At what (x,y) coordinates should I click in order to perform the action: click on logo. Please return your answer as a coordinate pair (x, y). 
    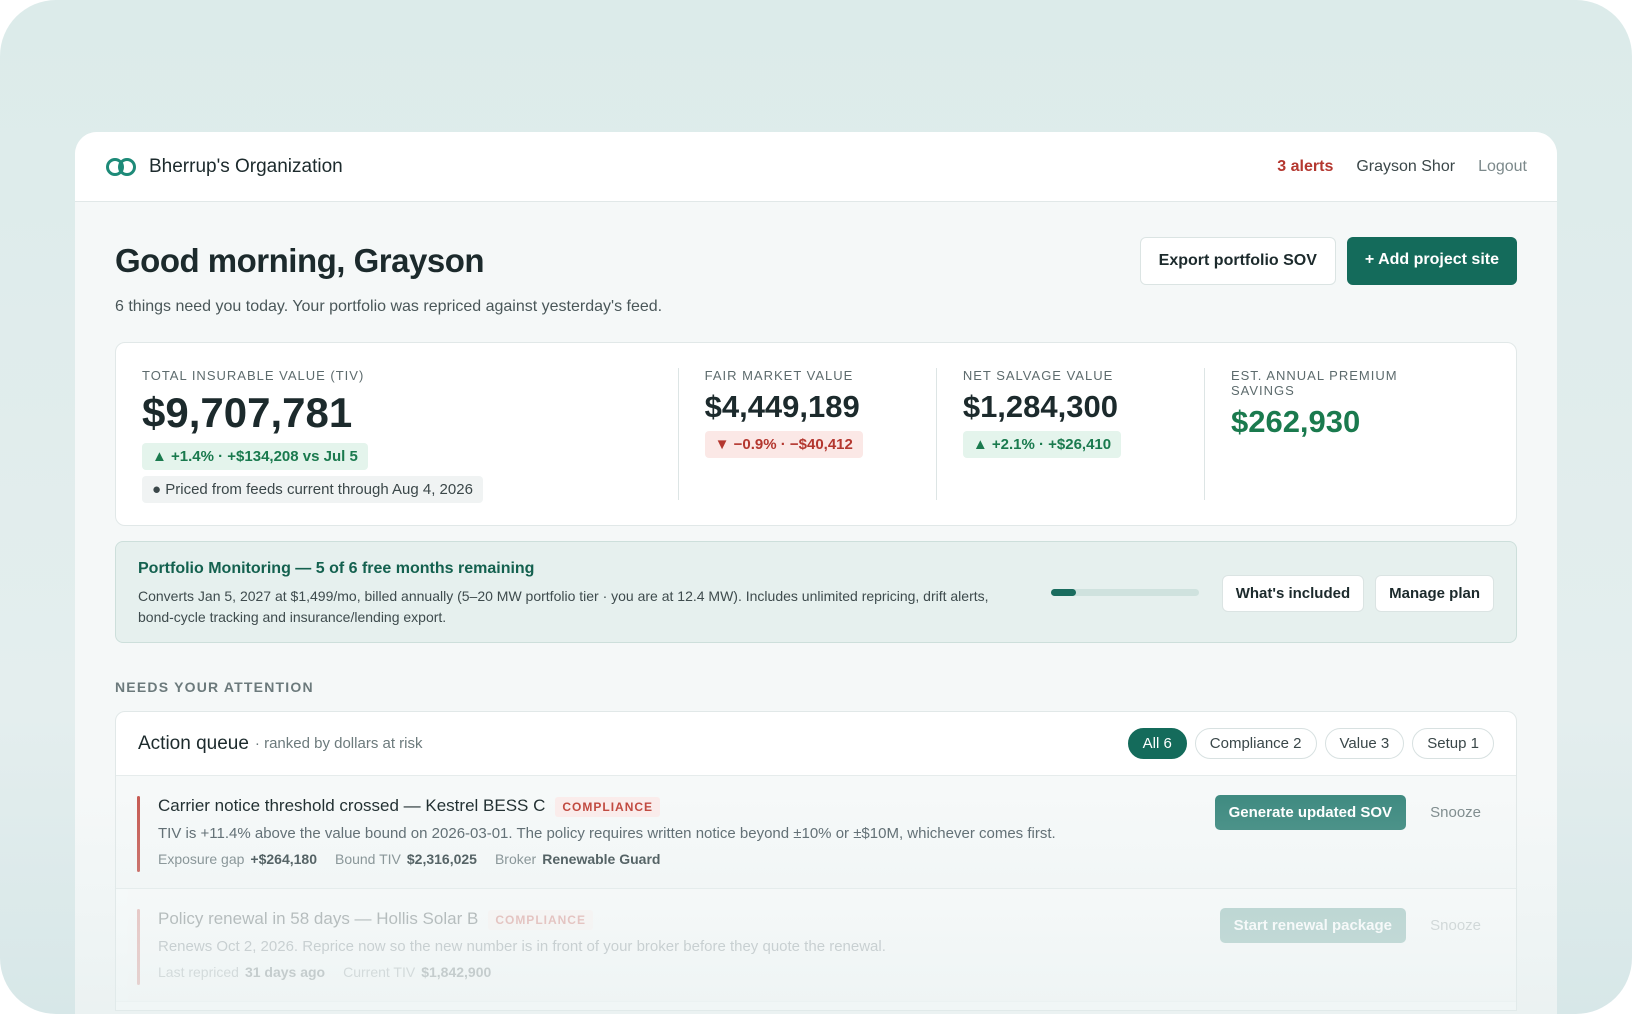
    Looking at the image, I should click on (121, 166).